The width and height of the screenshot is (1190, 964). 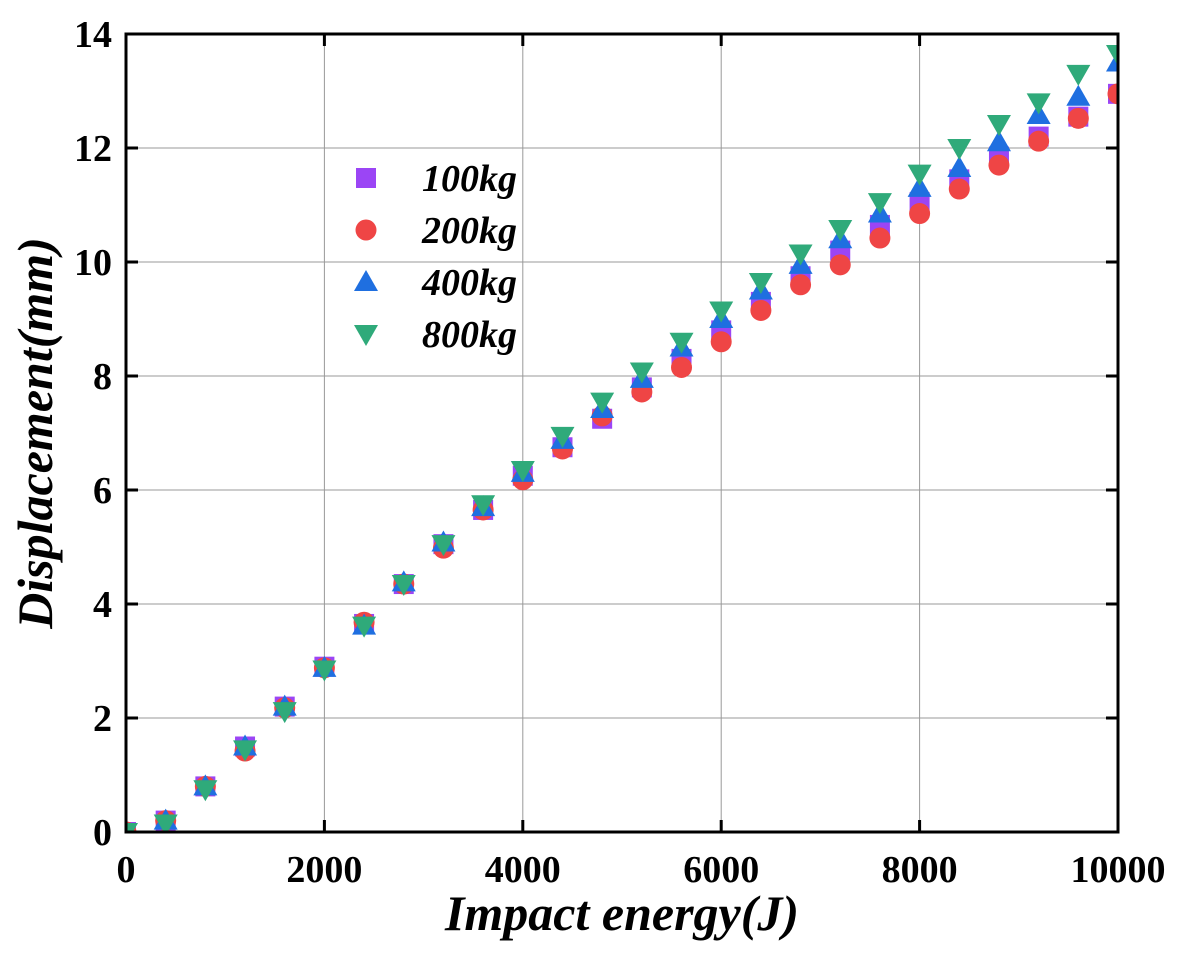 What do you see at coordinates (324, 870) in the screenshot?
I see `x-tick-label: 2000` at bounding box center [324, 870].